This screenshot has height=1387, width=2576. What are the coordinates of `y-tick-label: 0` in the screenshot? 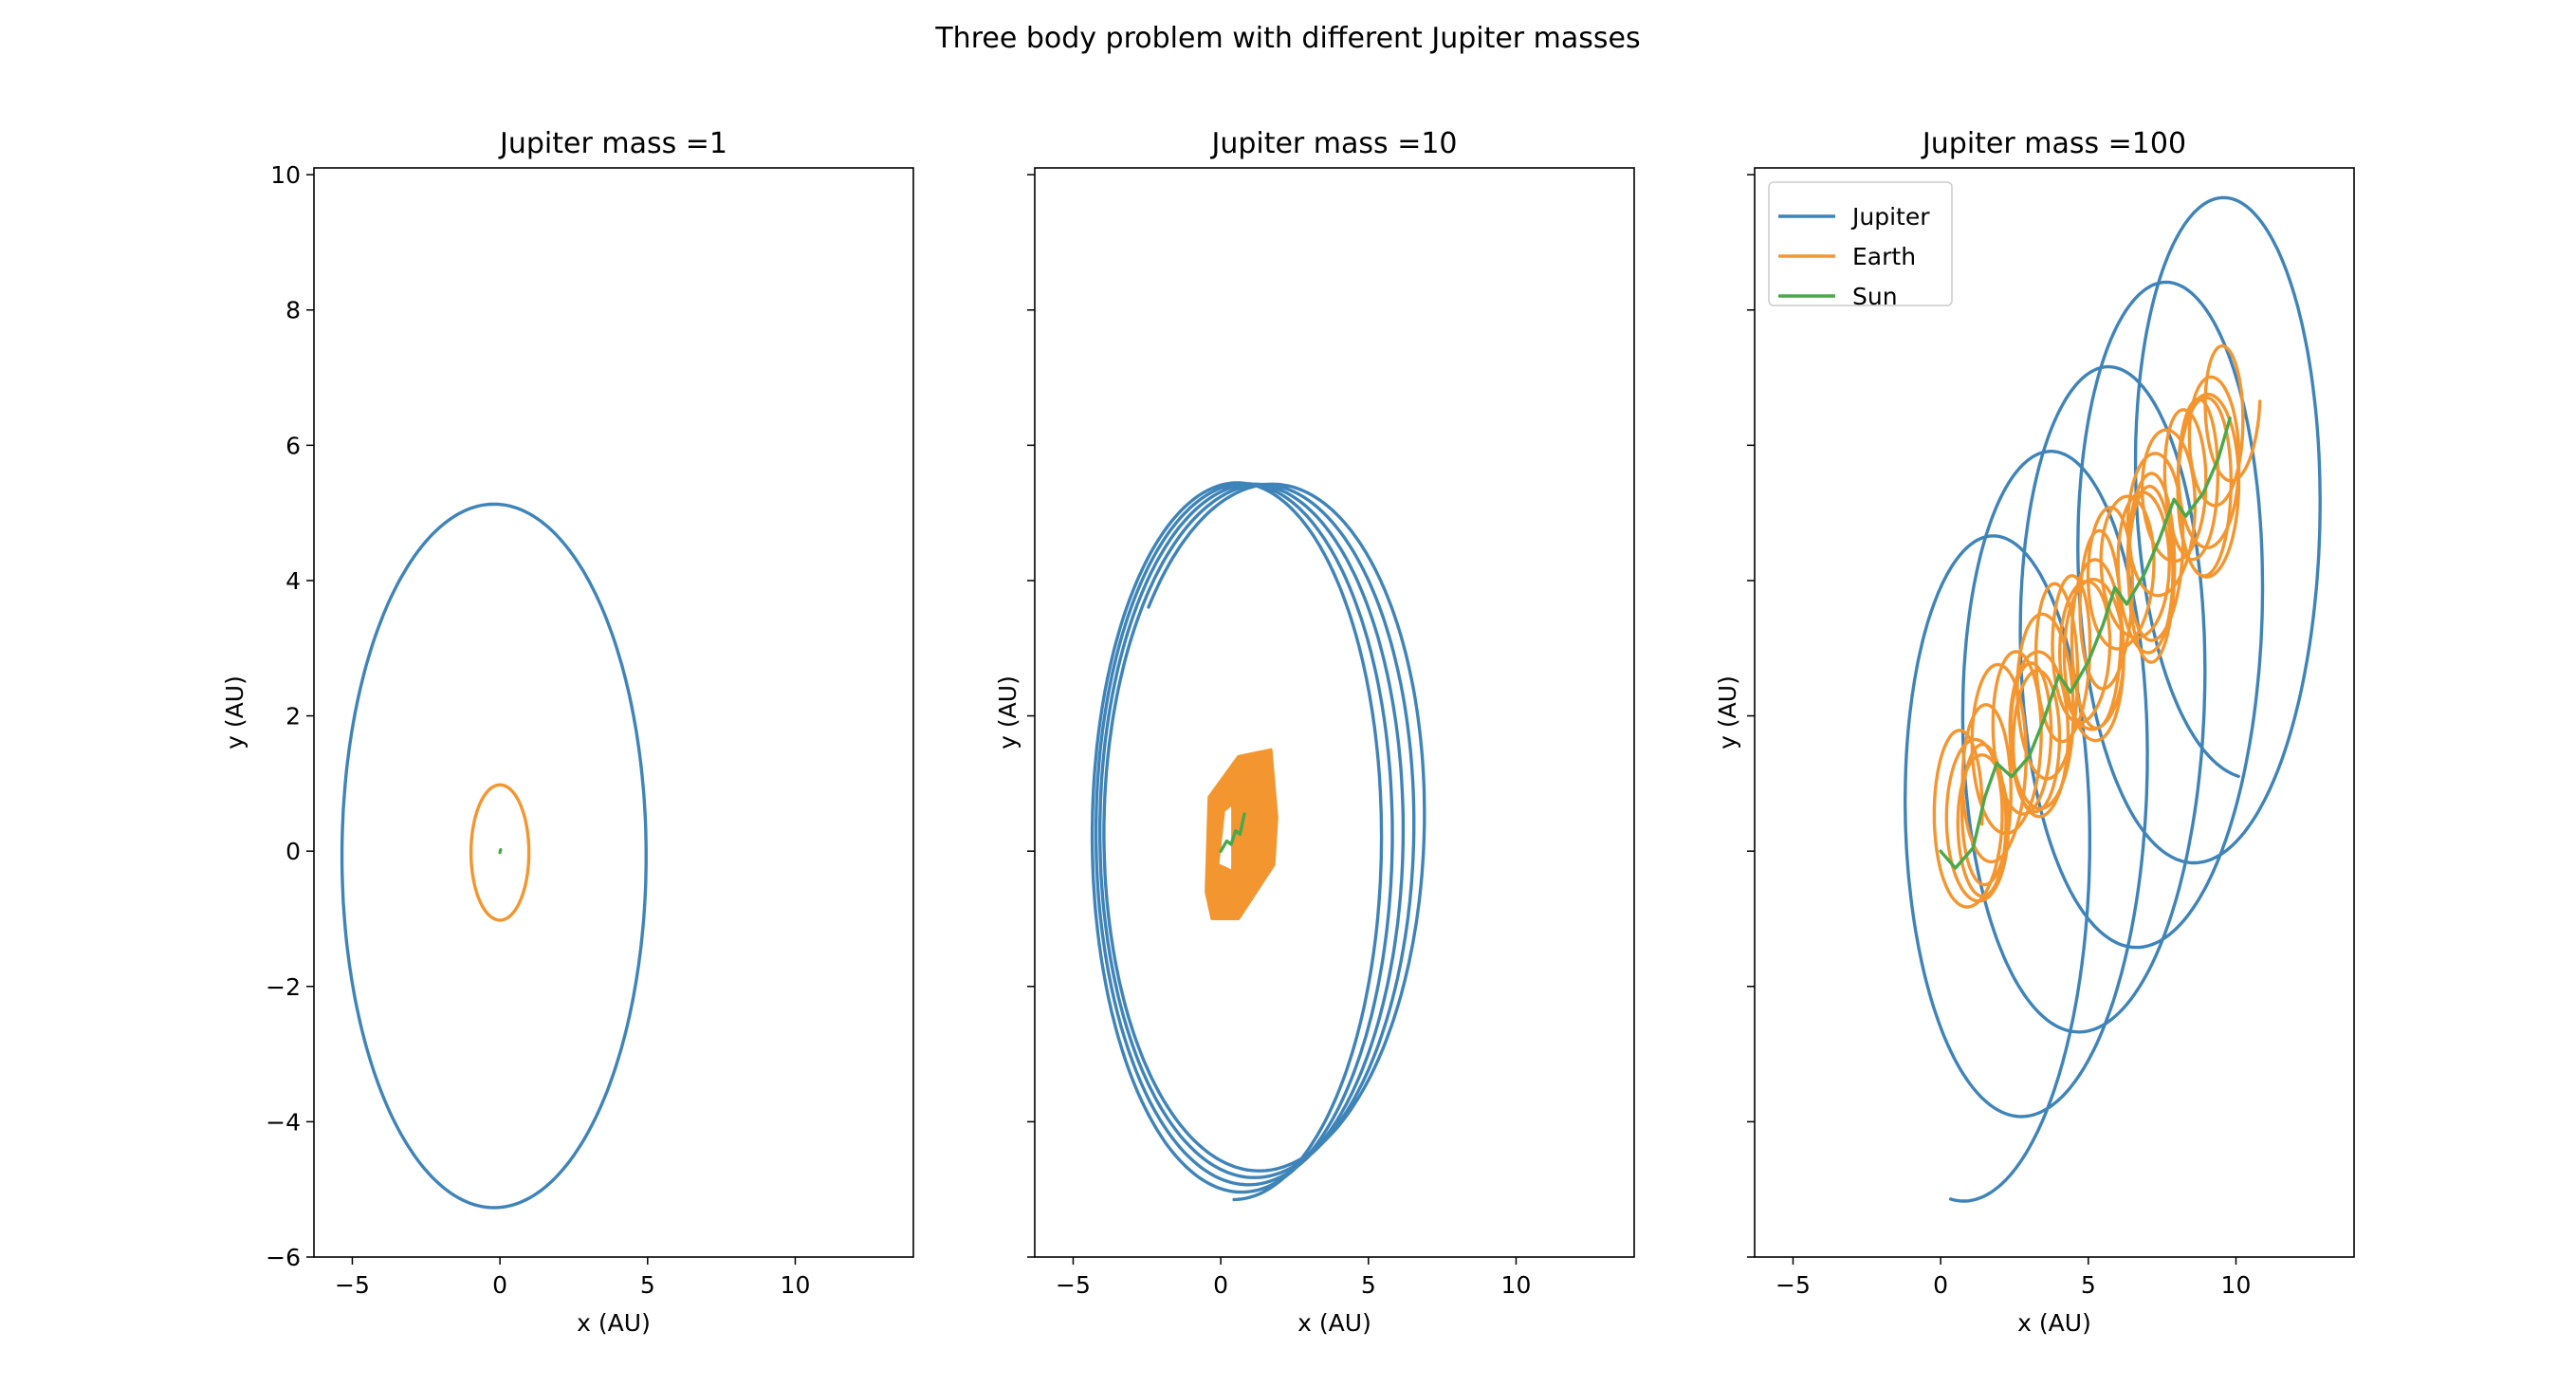 It's located at (293, 851).